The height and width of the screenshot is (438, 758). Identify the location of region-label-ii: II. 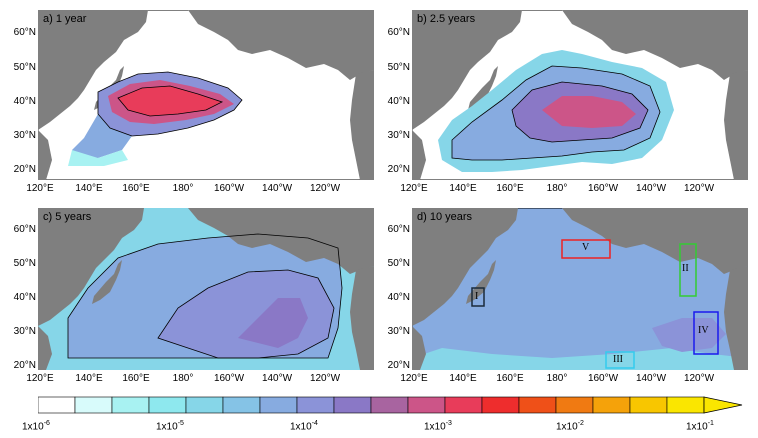
(685, 268).